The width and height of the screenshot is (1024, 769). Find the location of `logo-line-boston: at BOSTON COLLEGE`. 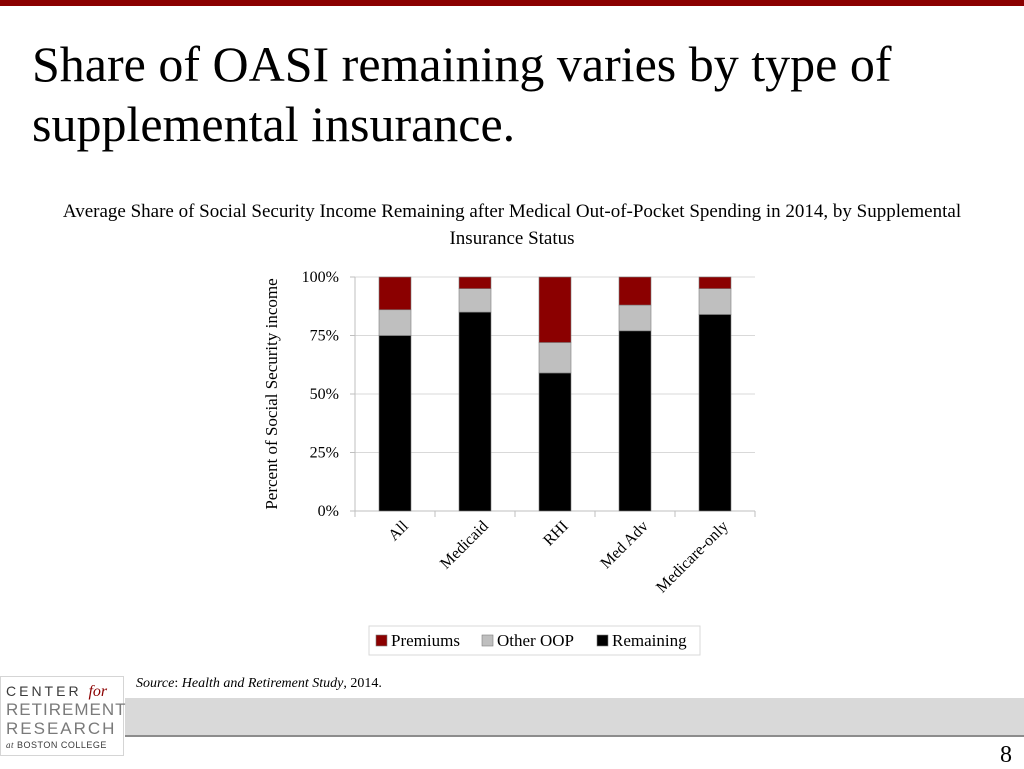

logo-line-boston: at BOSTON COLLEGE is located at coordinates (56, 745).